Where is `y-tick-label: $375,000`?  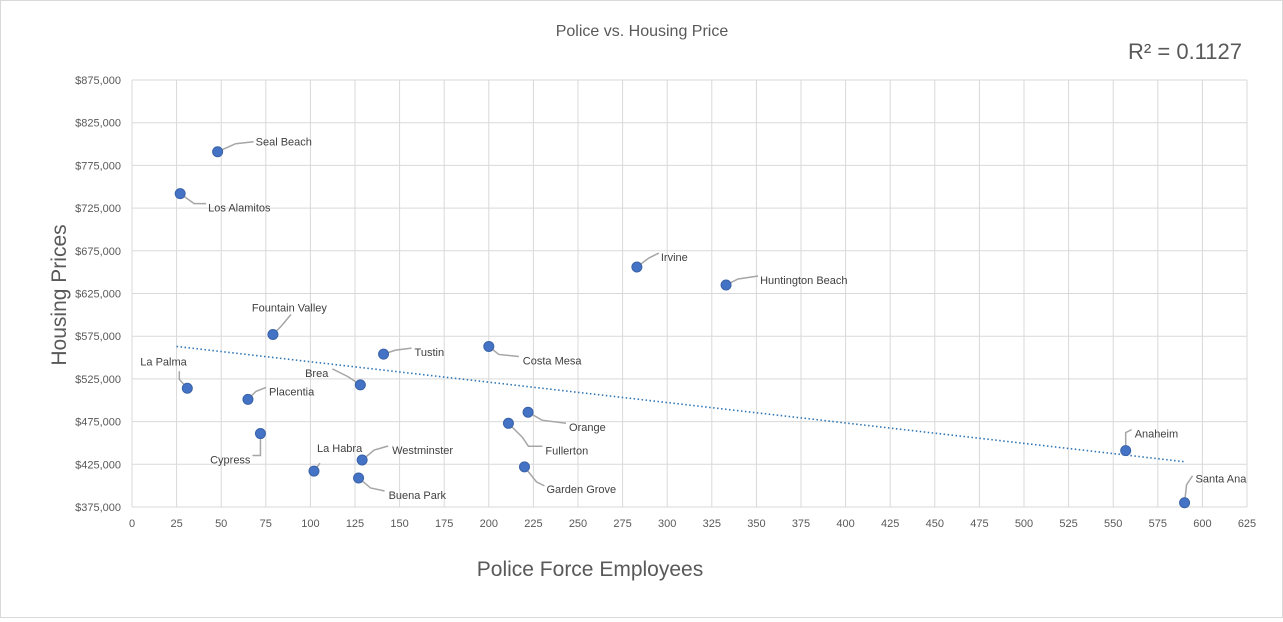 y-tick-label: $375,000 is located at coordinates (98, 508).